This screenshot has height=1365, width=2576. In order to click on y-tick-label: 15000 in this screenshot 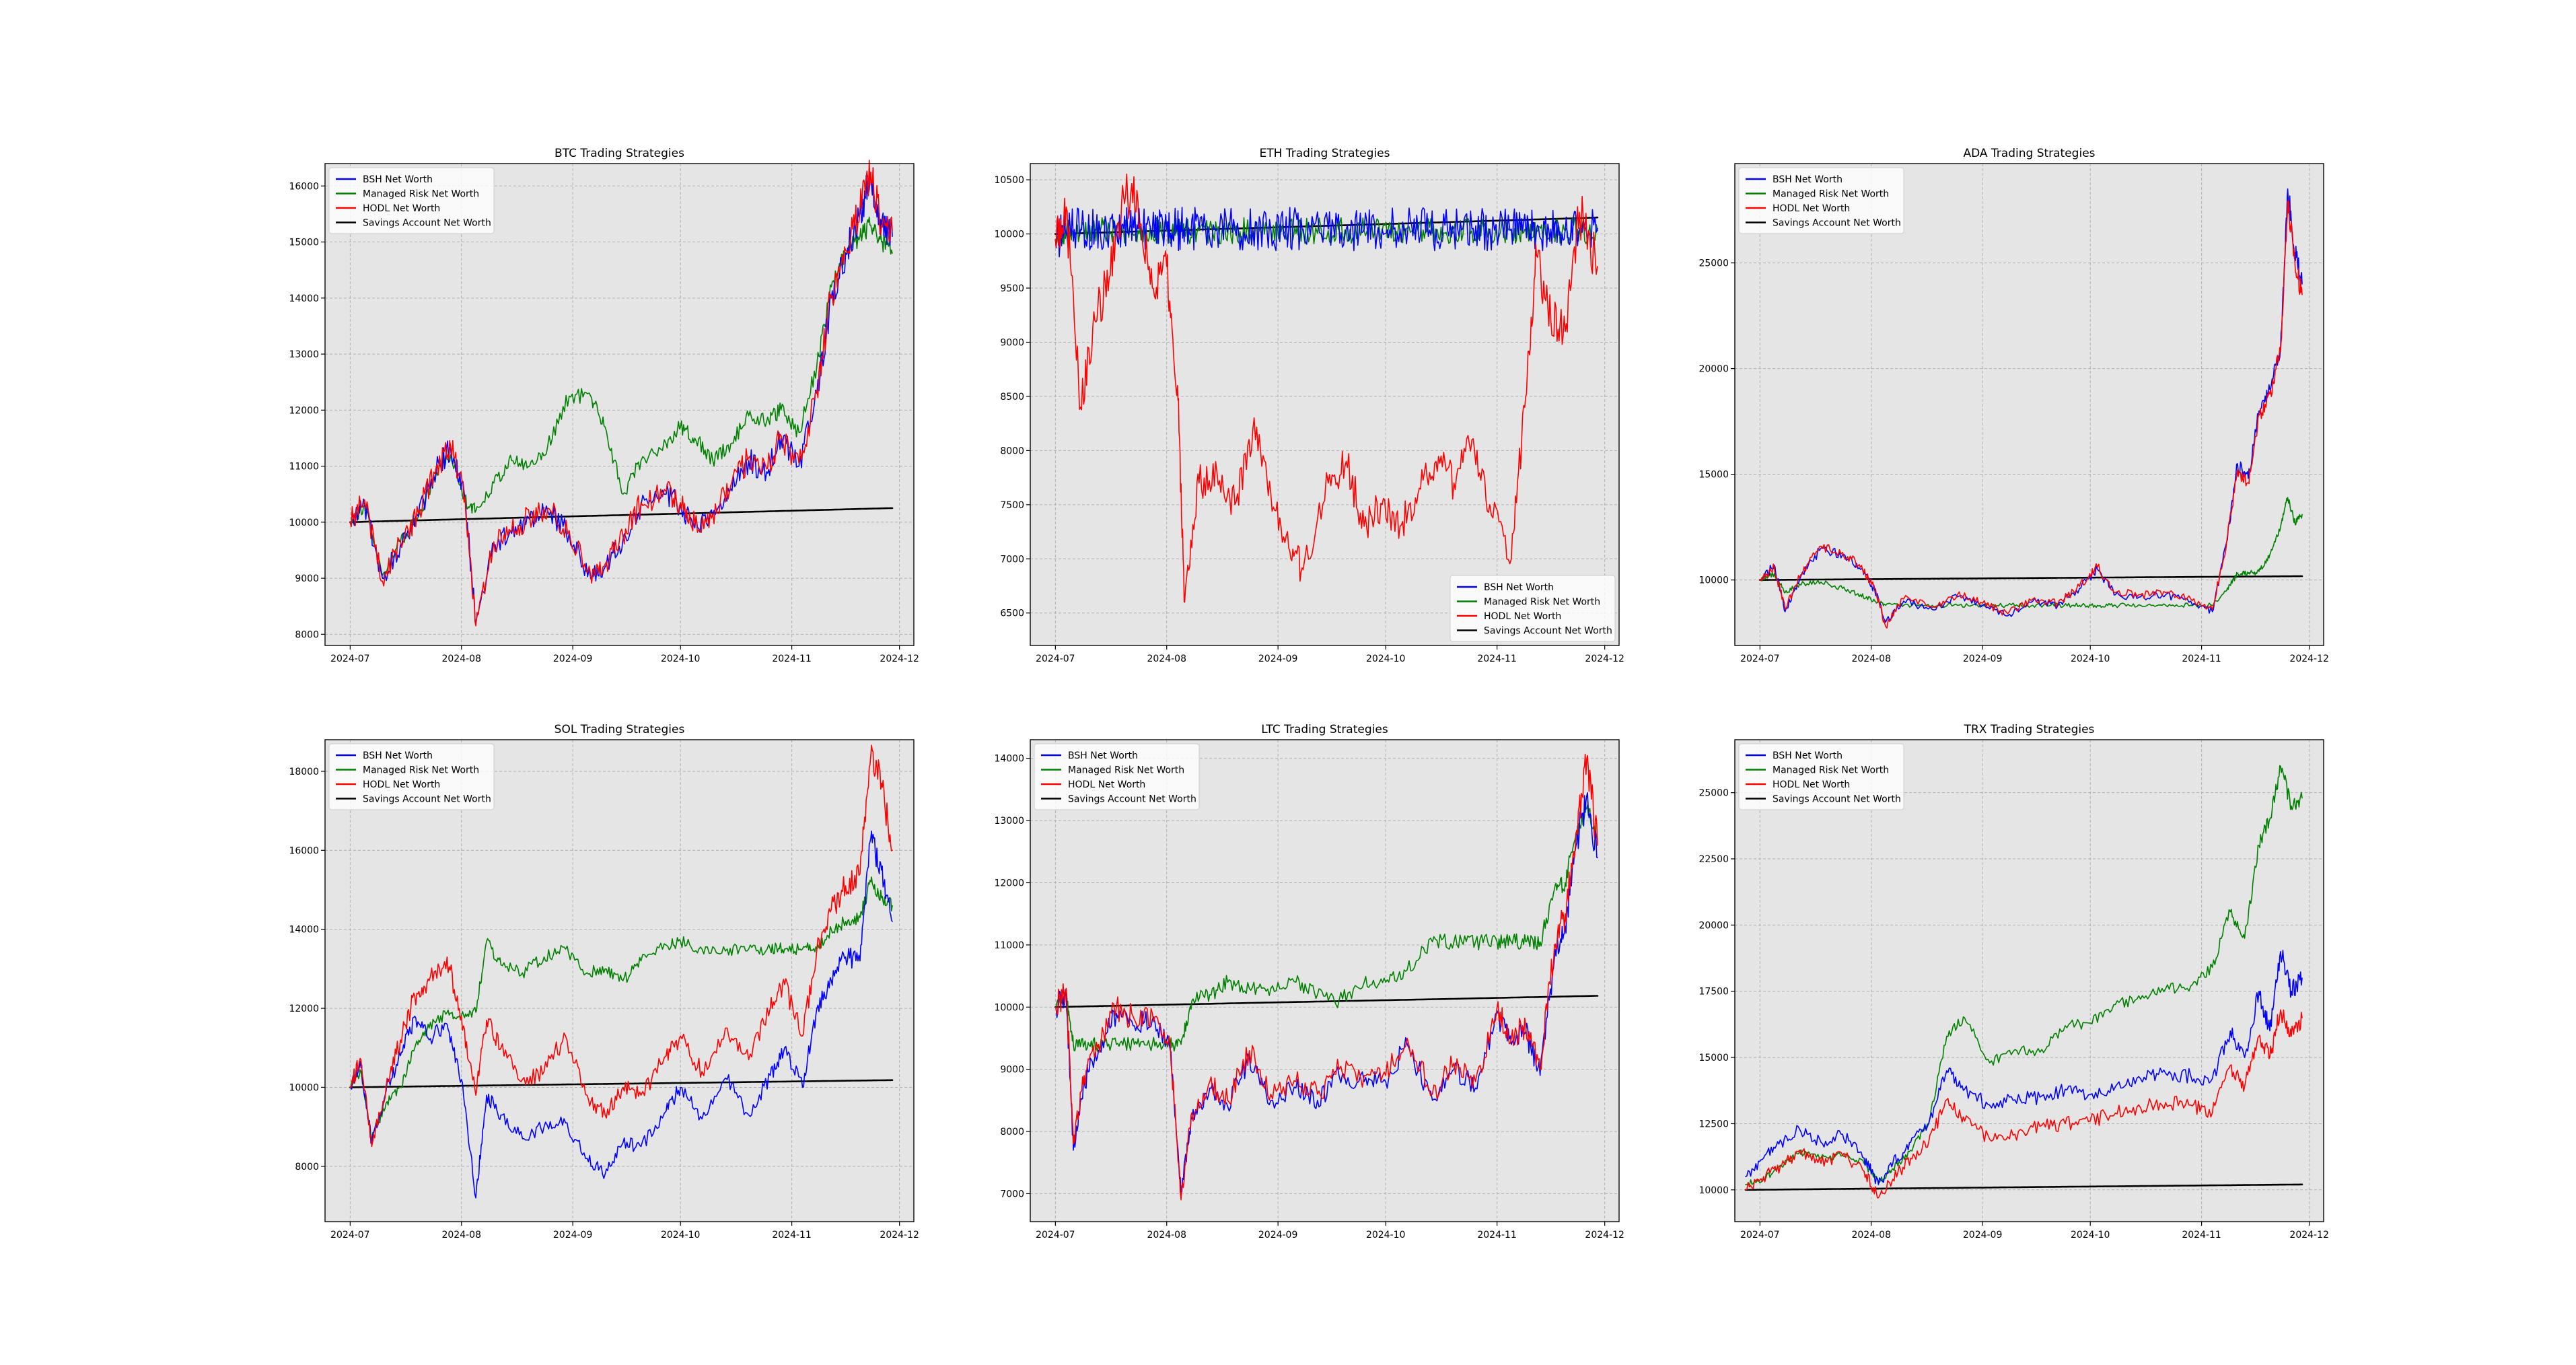, I will do `click(304, 243)`.